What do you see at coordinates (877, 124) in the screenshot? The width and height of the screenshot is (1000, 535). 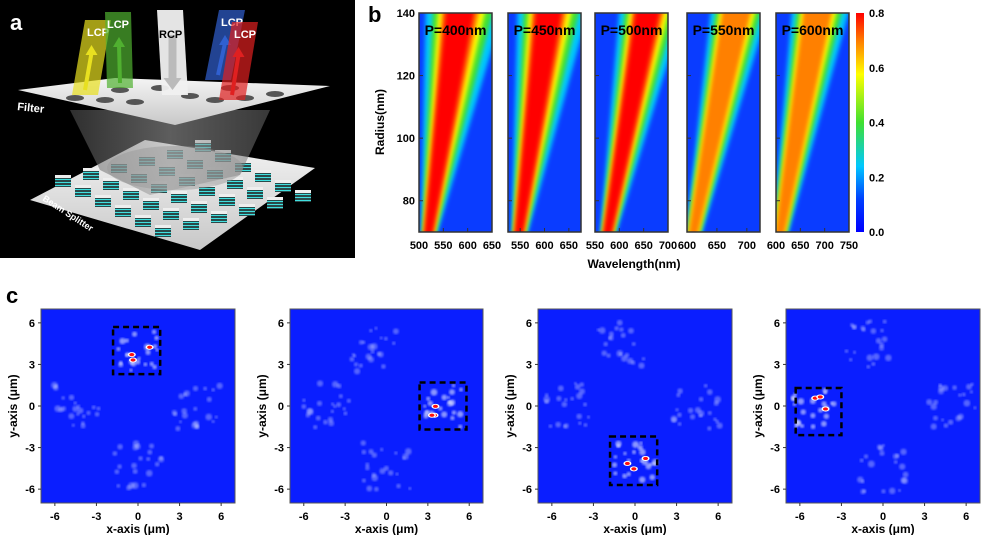 I see `colorbar-tick-label: 0.4` at bounding box center [877, 124].